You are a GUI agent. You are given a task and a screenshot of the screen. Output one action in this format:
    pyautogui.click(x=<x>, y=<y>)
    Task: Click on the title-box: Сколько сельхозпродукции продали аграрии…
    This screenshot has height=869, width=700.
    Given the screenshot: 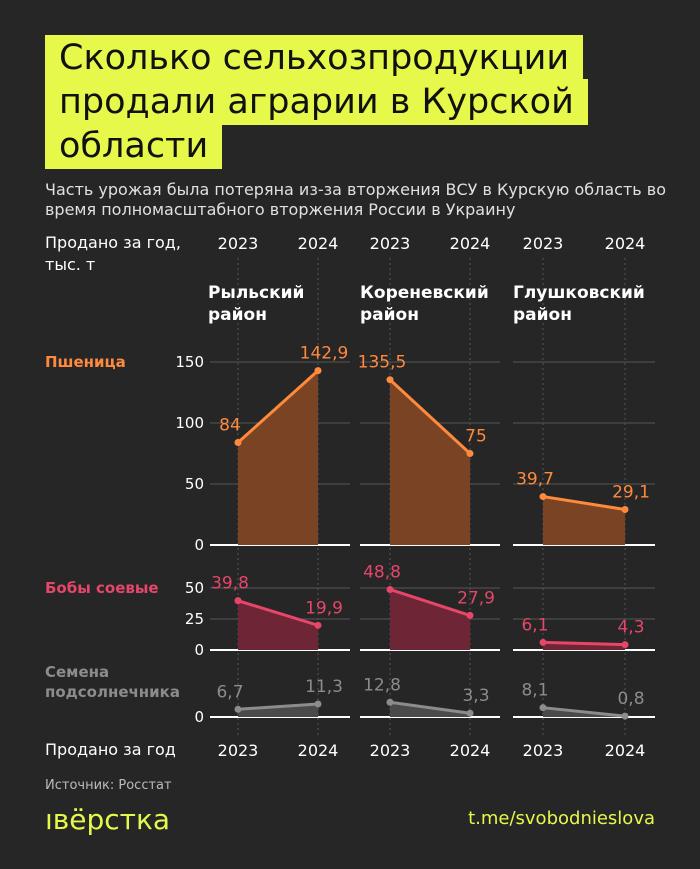 What is the action you would take?
    pyautogui.click(x=316, y=102)
    